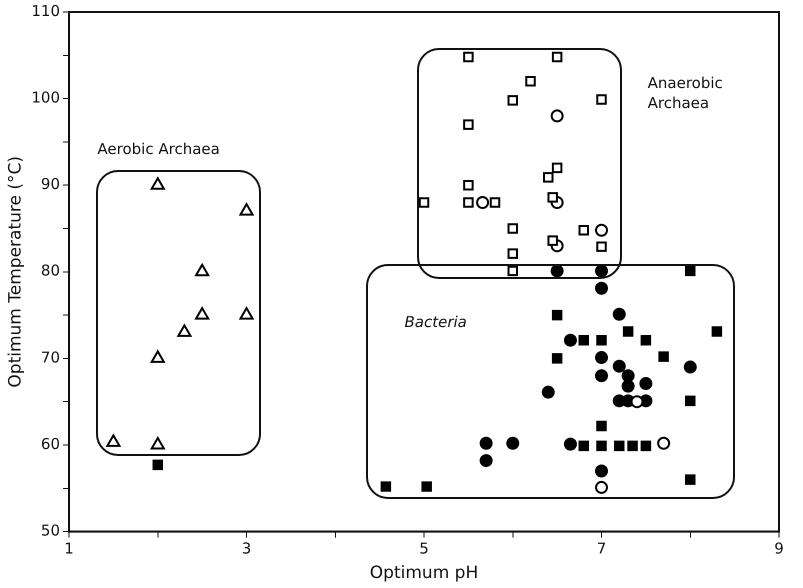  What do you see at coordinates (686, 93) in the screenshot?
I see `annotation: Anaerobic Archaea` at bounding box center [686, 93].